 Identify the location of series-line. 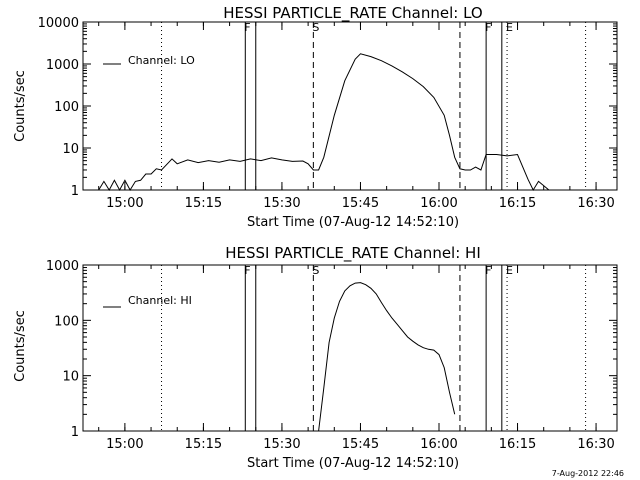
(387, 357).